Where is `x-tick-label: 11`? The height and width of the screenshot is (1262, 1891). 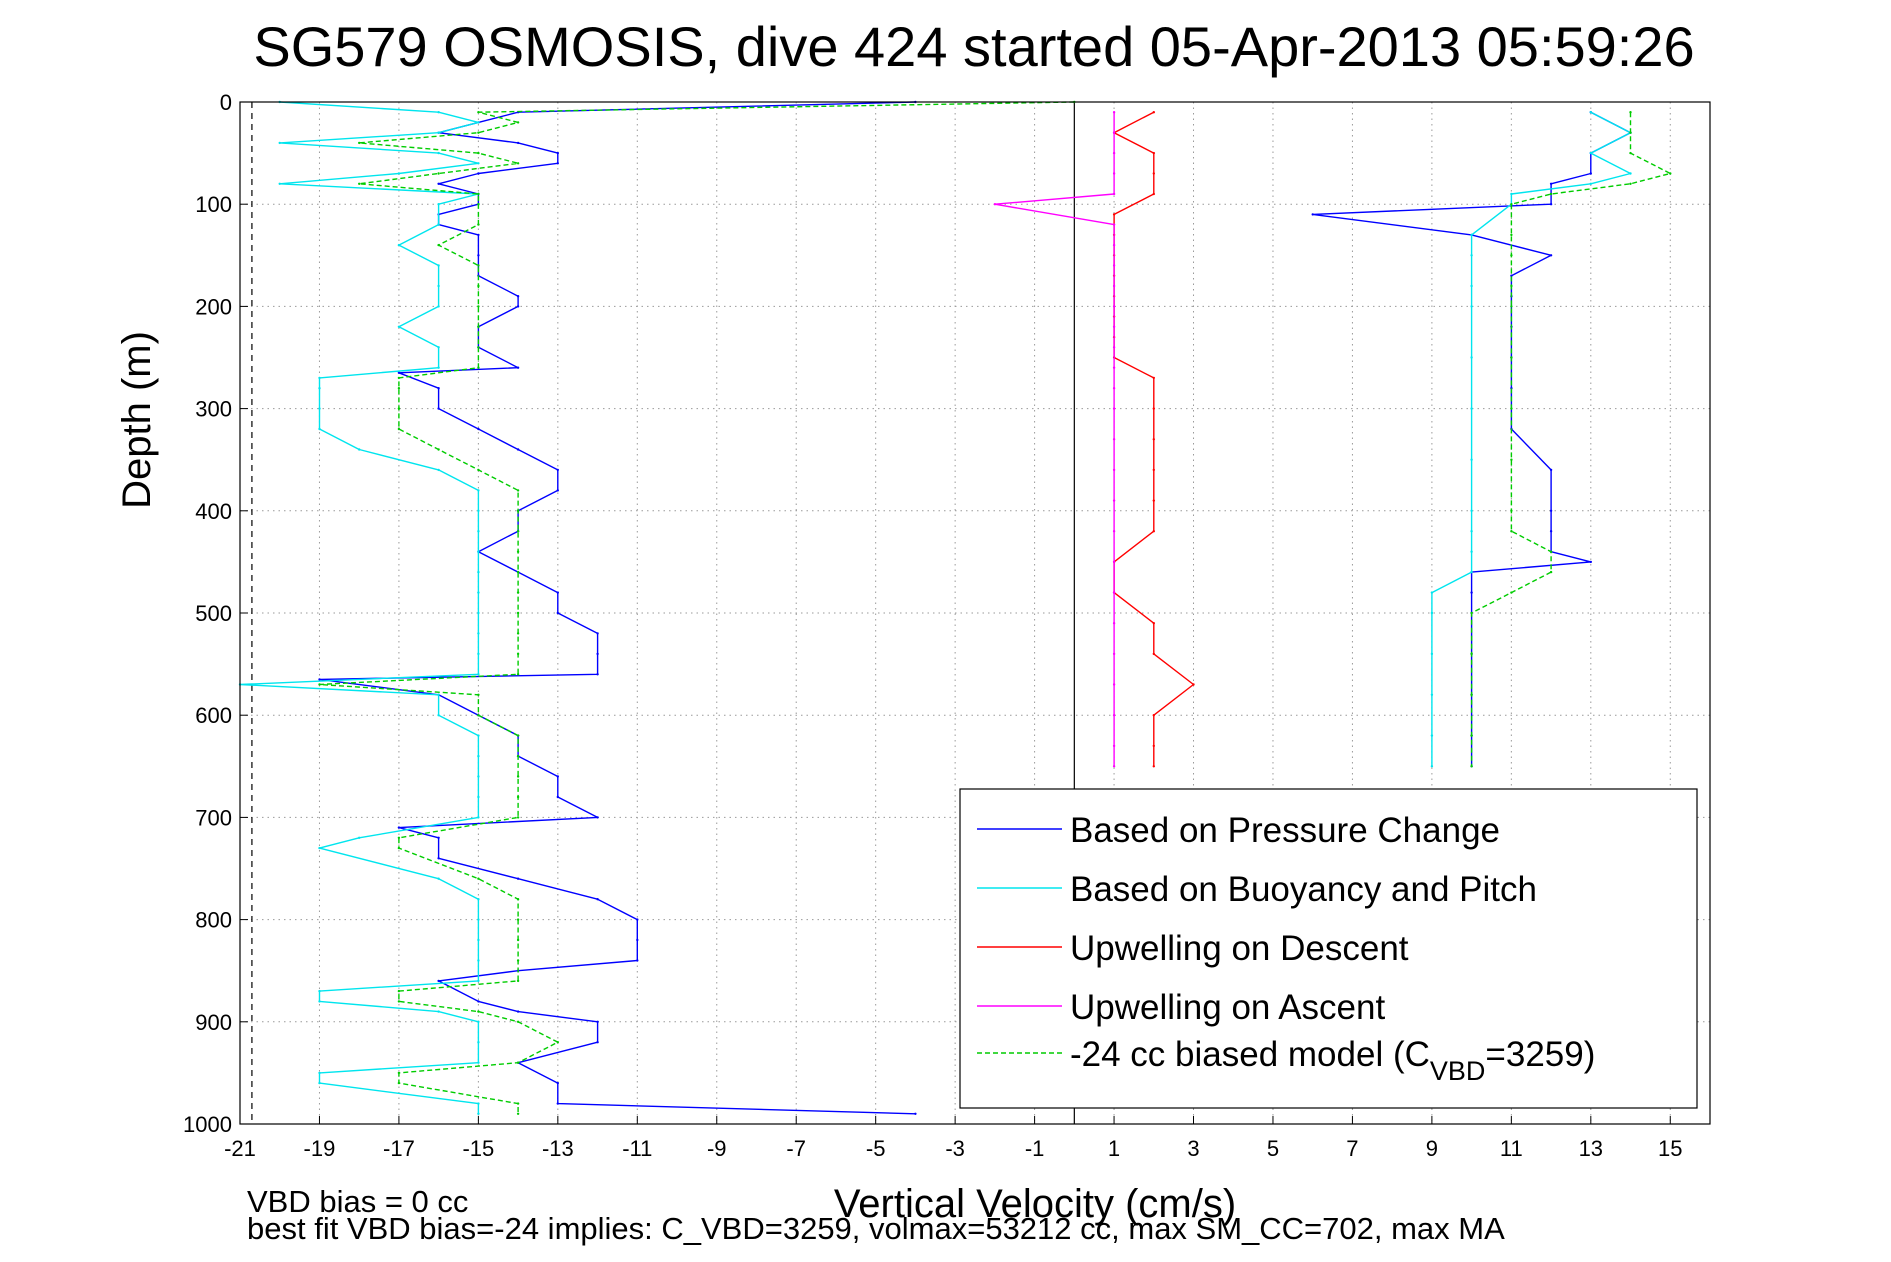 x-tick-label: 11 is located at coordinates (1511, 1148).